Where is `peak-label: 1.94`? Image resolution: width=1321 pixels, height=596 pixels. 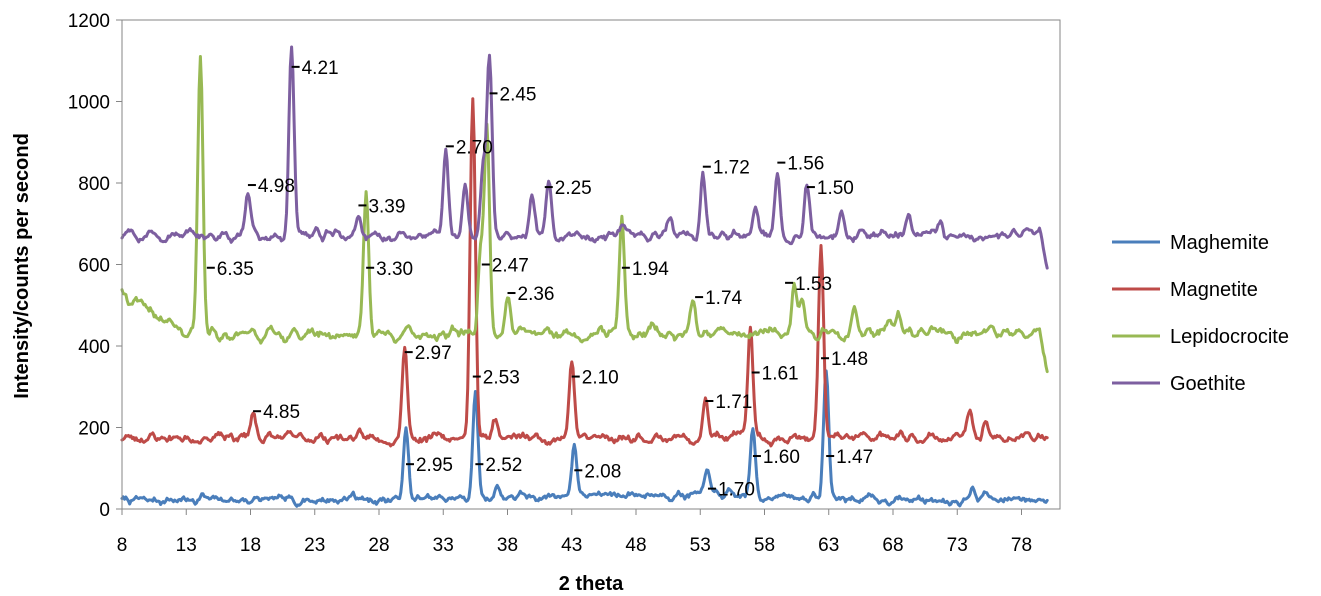
peak-label: 1.94 is located at coordinates (650, 269).